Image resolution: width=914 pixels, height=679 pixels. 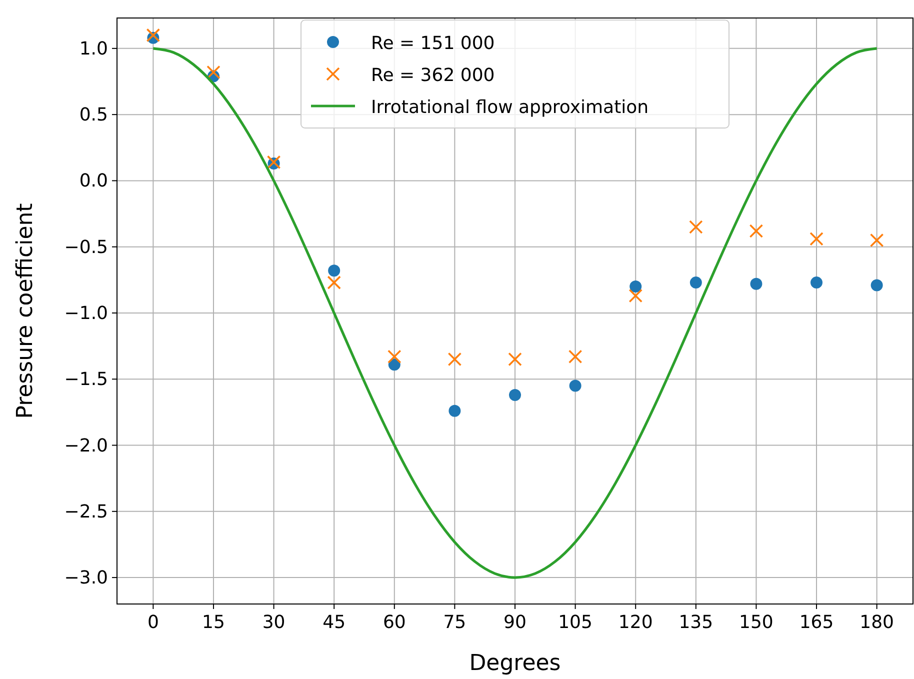 What do you see at coordinates (816, 622) in the screenshot?
I see `x-tick-label: 165` at bounding box center [816, 622].